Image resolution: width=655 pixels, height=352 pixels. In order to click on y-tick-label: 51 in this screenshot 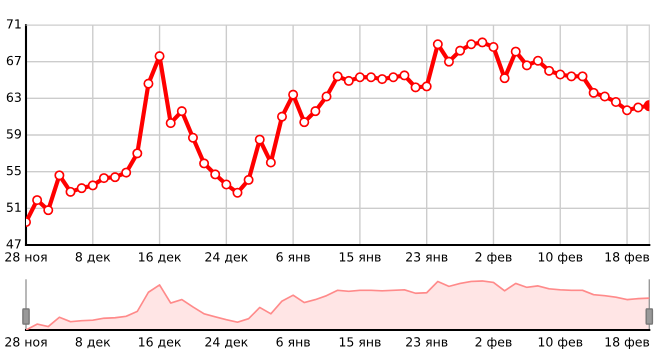, I will do `click(13, 207)`.